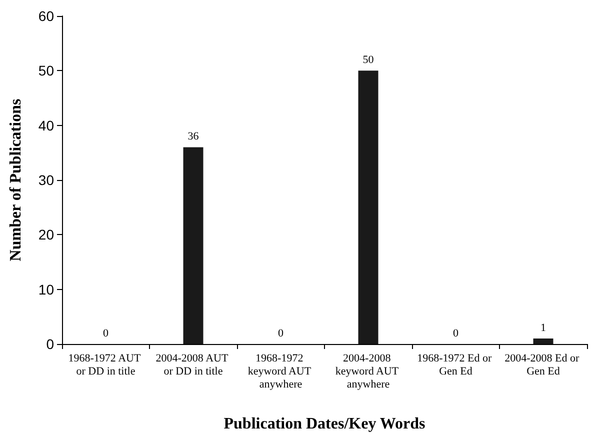 The image size is (597, 439). I want to click on y-tick-label: 40, so click(46, 125).